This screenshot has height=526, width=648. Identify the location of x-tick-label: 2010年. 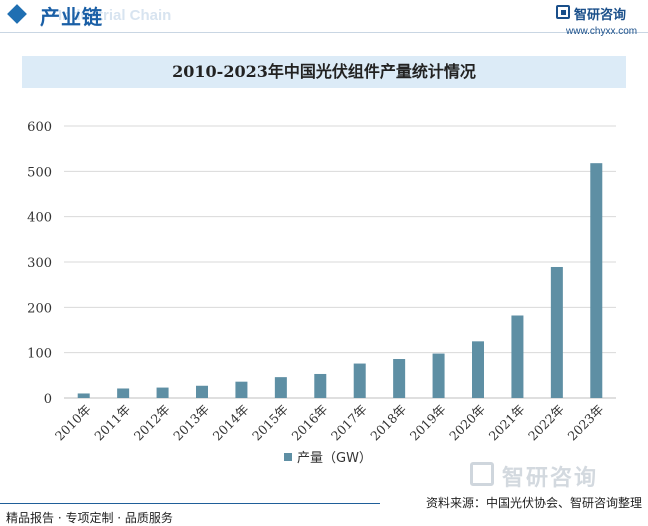
(73, 423).